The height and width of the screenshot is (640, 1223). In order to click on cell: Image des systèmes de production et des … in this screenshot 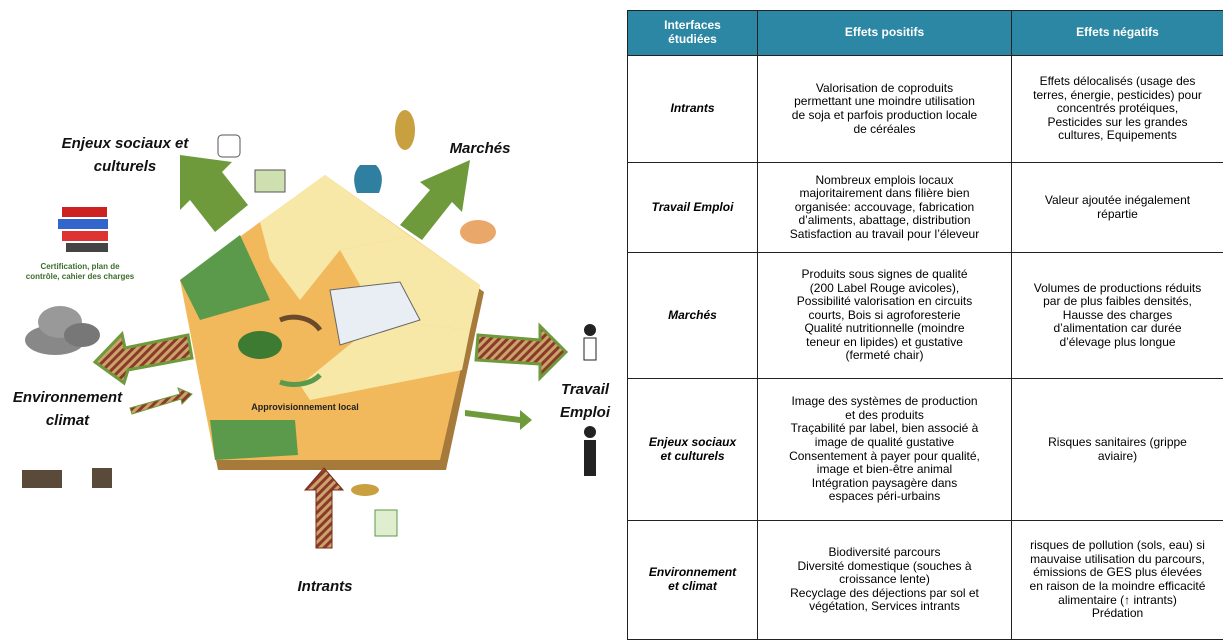, I will do `click(885, 450)`.